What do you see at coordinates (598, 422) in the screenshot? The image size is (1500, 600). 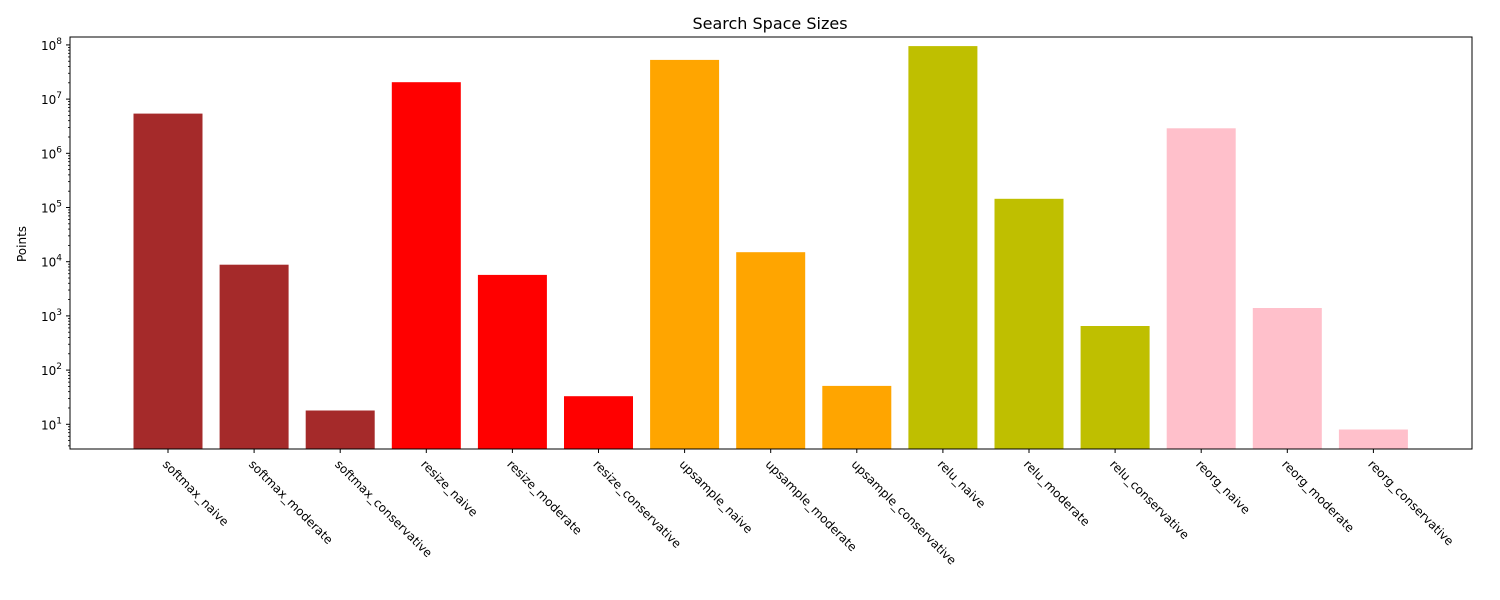 I see `bar-resize-conservative` at bounding box center [598, 422].